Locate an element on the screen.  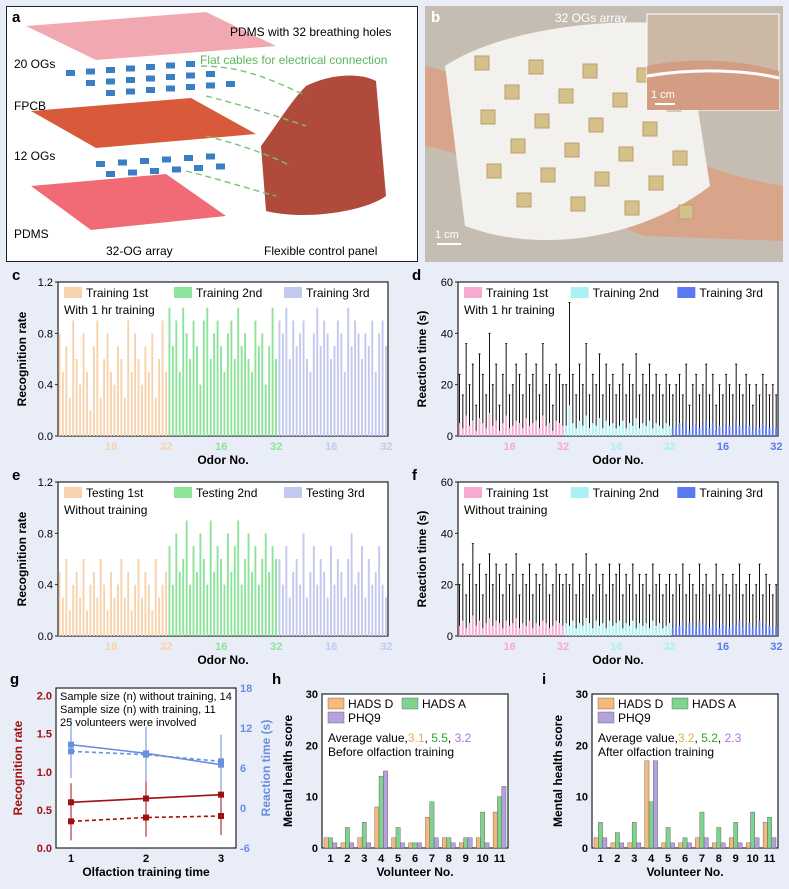
x-tick-label: 3 is located at coordinates (221, 859).